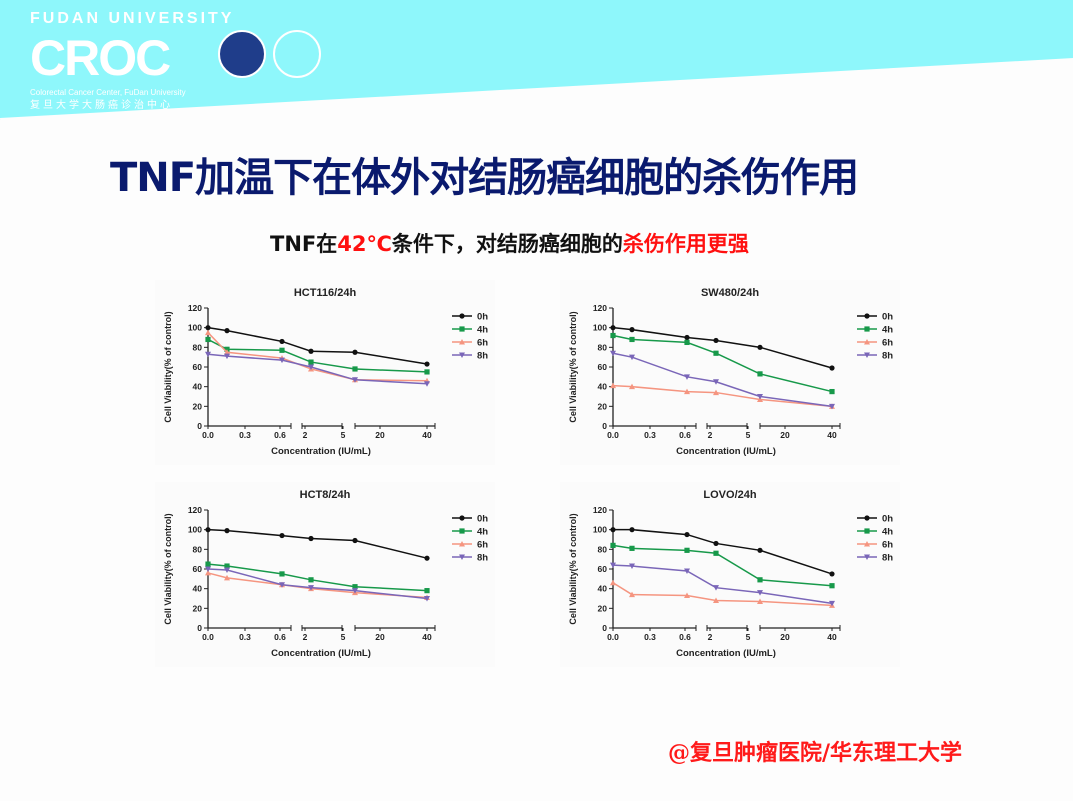  Describe the element at coordinates (685, 435) in the screenshot. I see `x-tick-label: 0.6` at that location.